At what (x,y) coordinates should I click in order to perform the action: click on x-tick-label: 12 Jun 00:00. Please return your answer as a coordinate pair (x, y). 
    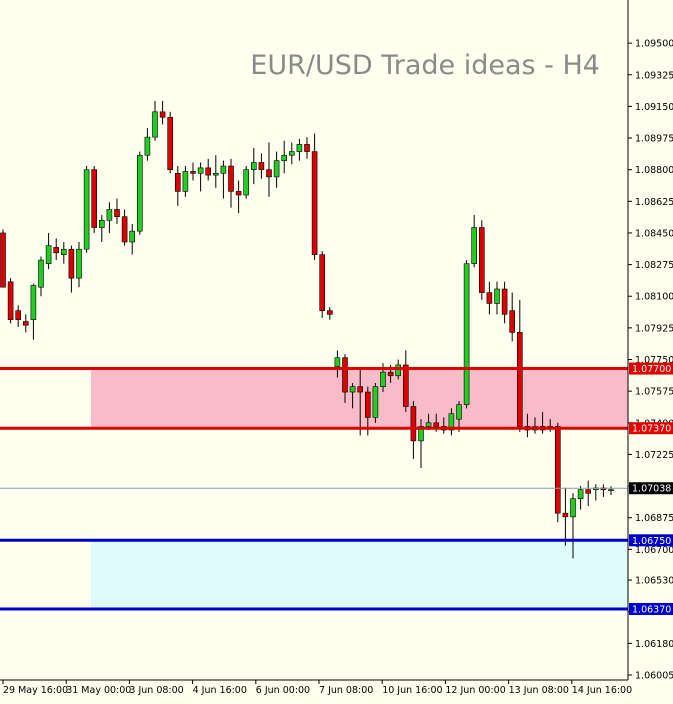
    Looking at the image, I should click on (475, 690).